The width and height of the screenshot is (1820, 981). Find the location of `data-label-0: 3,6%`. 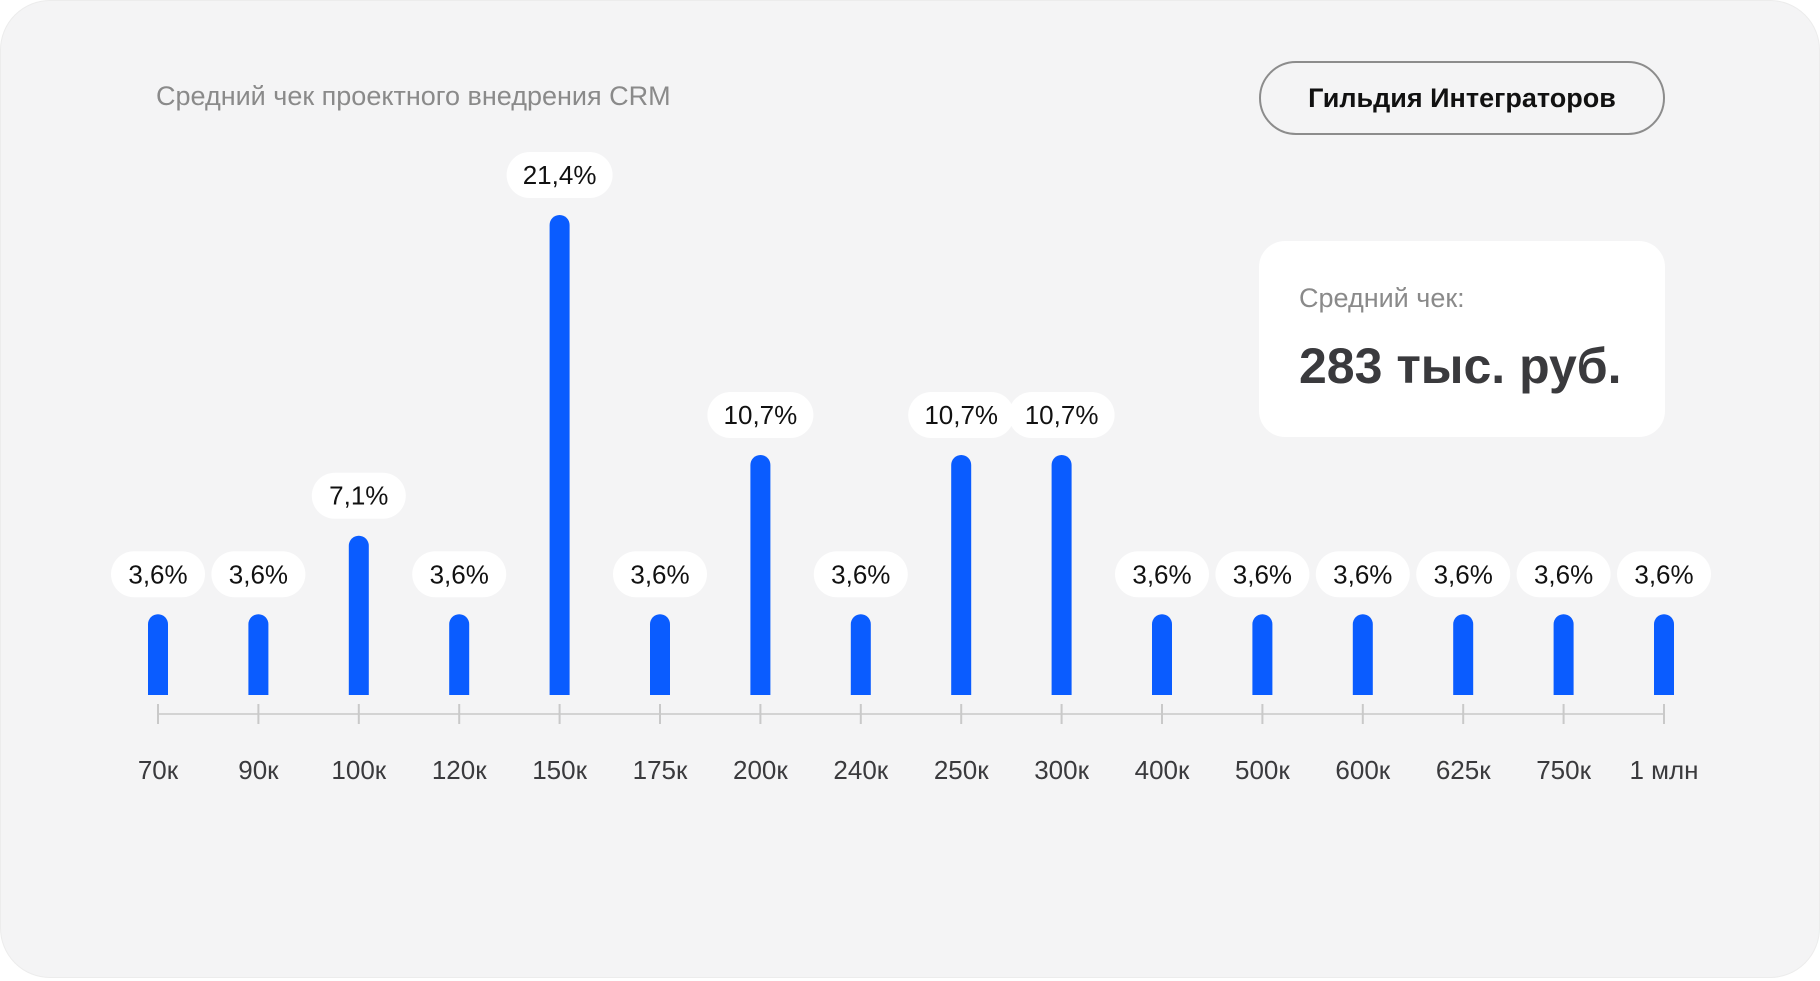

data-label-0: 3,6% is located at coordinates (157, 574).